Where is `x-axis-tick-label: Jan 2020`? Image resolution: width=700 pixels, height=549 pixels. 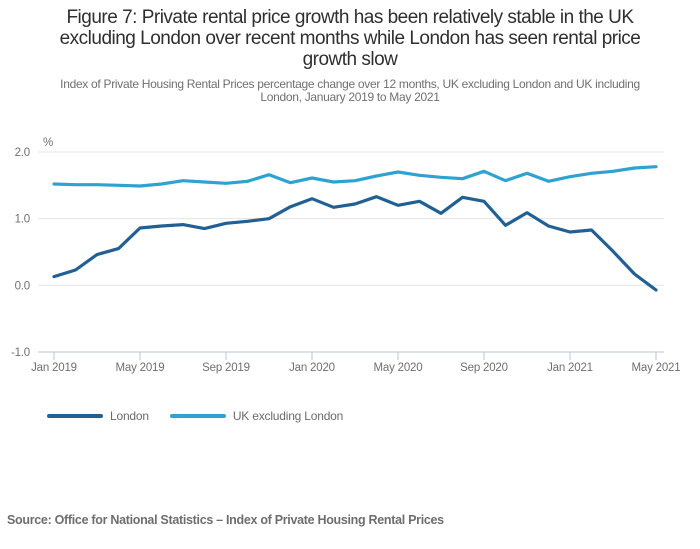
x-axis-tick-label: Jan 2020 is located at coordinates (312, 368).